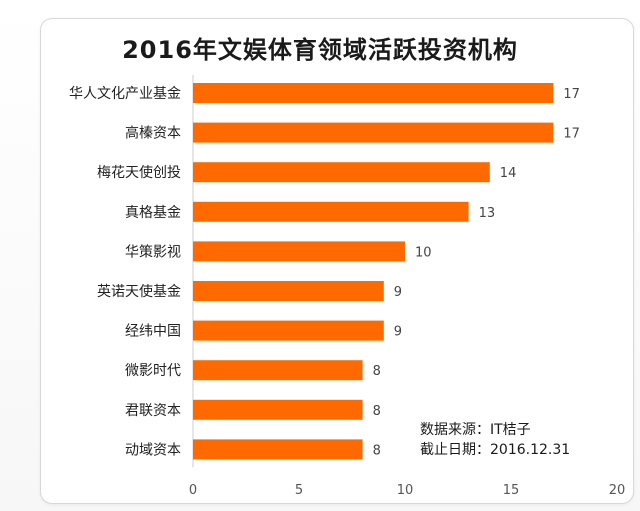  I want to click on value-label: 14, so click(508, 173).